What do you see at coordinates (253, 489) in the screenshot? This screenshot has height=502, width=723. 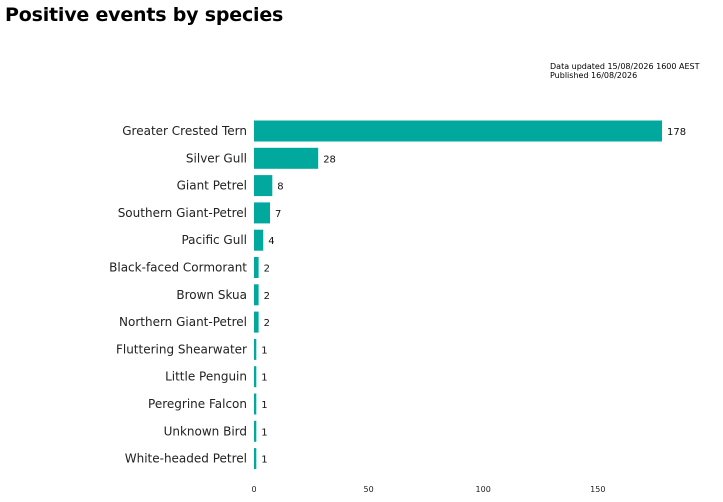 I see `x-tick-label: 0` at bounding box center [253, 489].